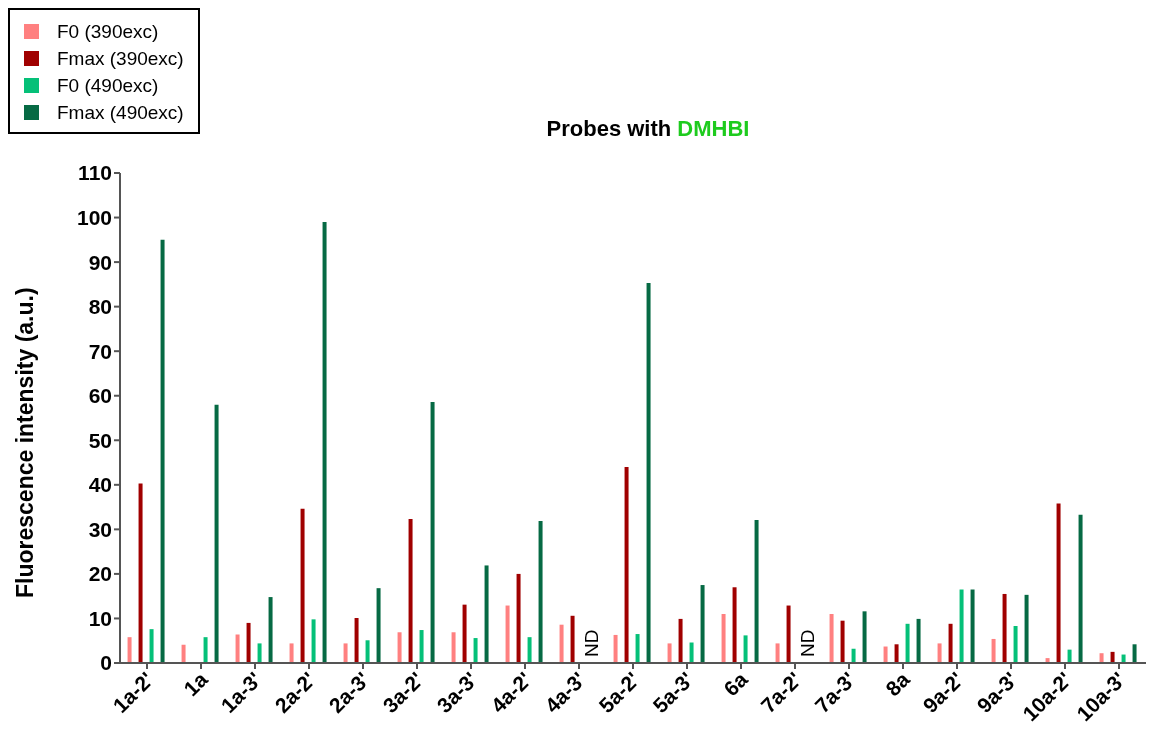 This screenshot has width=1156, height=742. What do you see at coordinates (25, 442) in the screenshot?
I see `y-axis-title: Fluorescence intensity (a.u.)` at bounding box center [25, 442].